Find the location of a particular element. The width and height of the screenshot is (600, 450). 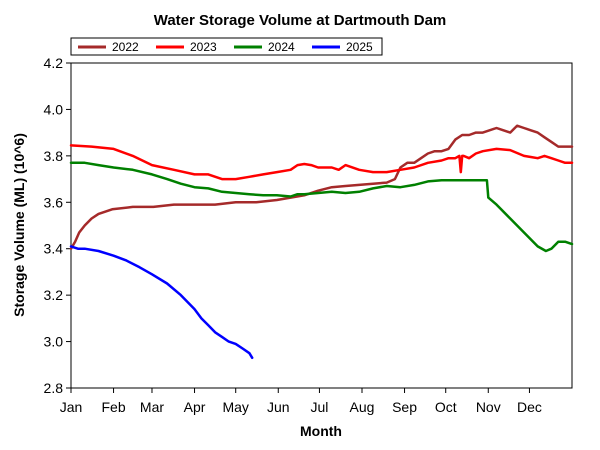

x-tick-label: May is located at coordinates (235, 407).